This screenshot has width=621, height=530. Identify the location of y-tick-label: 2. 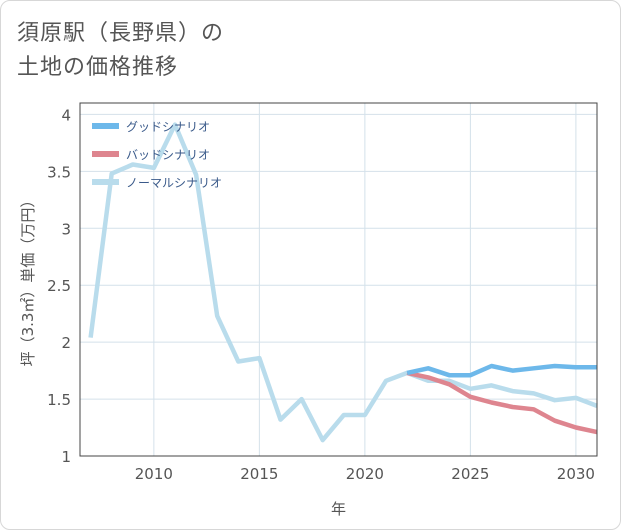
(66, 343).